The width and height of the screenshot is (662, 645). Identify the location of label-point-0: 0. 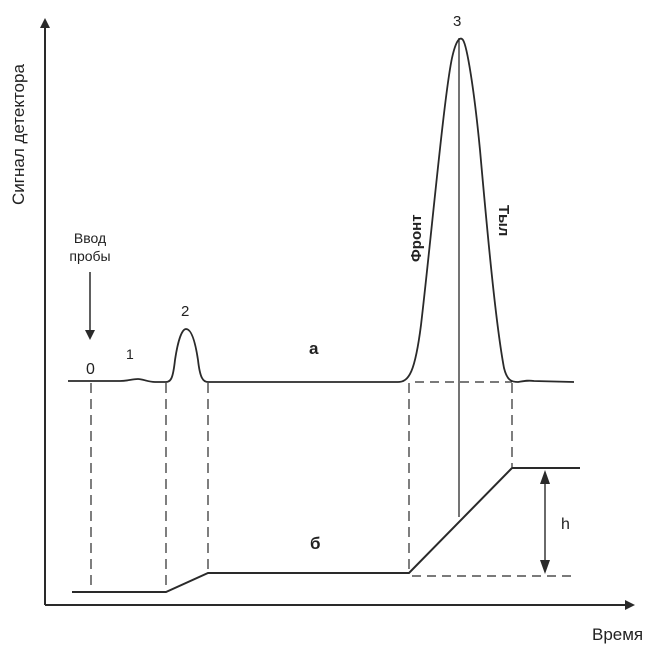
(90, 369).